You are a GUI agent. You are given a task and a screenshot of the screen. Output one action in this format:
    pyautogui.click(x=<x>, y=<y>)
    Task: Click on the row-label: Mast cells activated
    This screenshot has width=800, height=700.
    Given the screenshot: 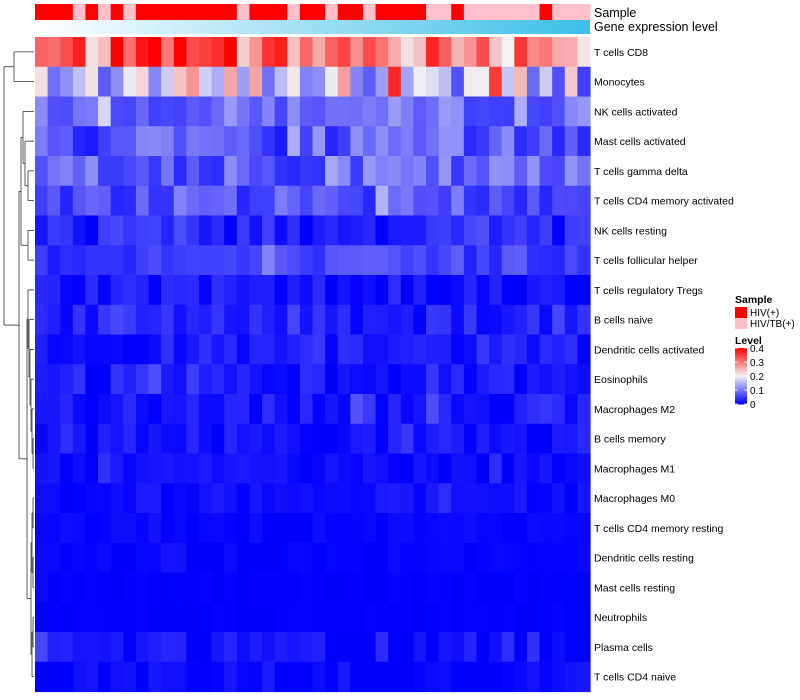 What is the action you would take?
    pyautogui.click(x=640, y=142)
    